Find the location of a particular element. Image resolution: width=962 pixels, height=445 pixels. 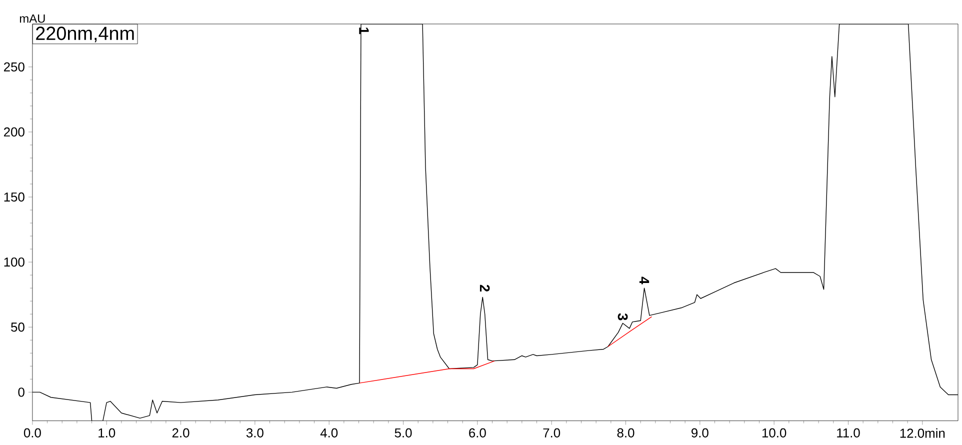

annotation: 4 is located at coordinates (644, 280).